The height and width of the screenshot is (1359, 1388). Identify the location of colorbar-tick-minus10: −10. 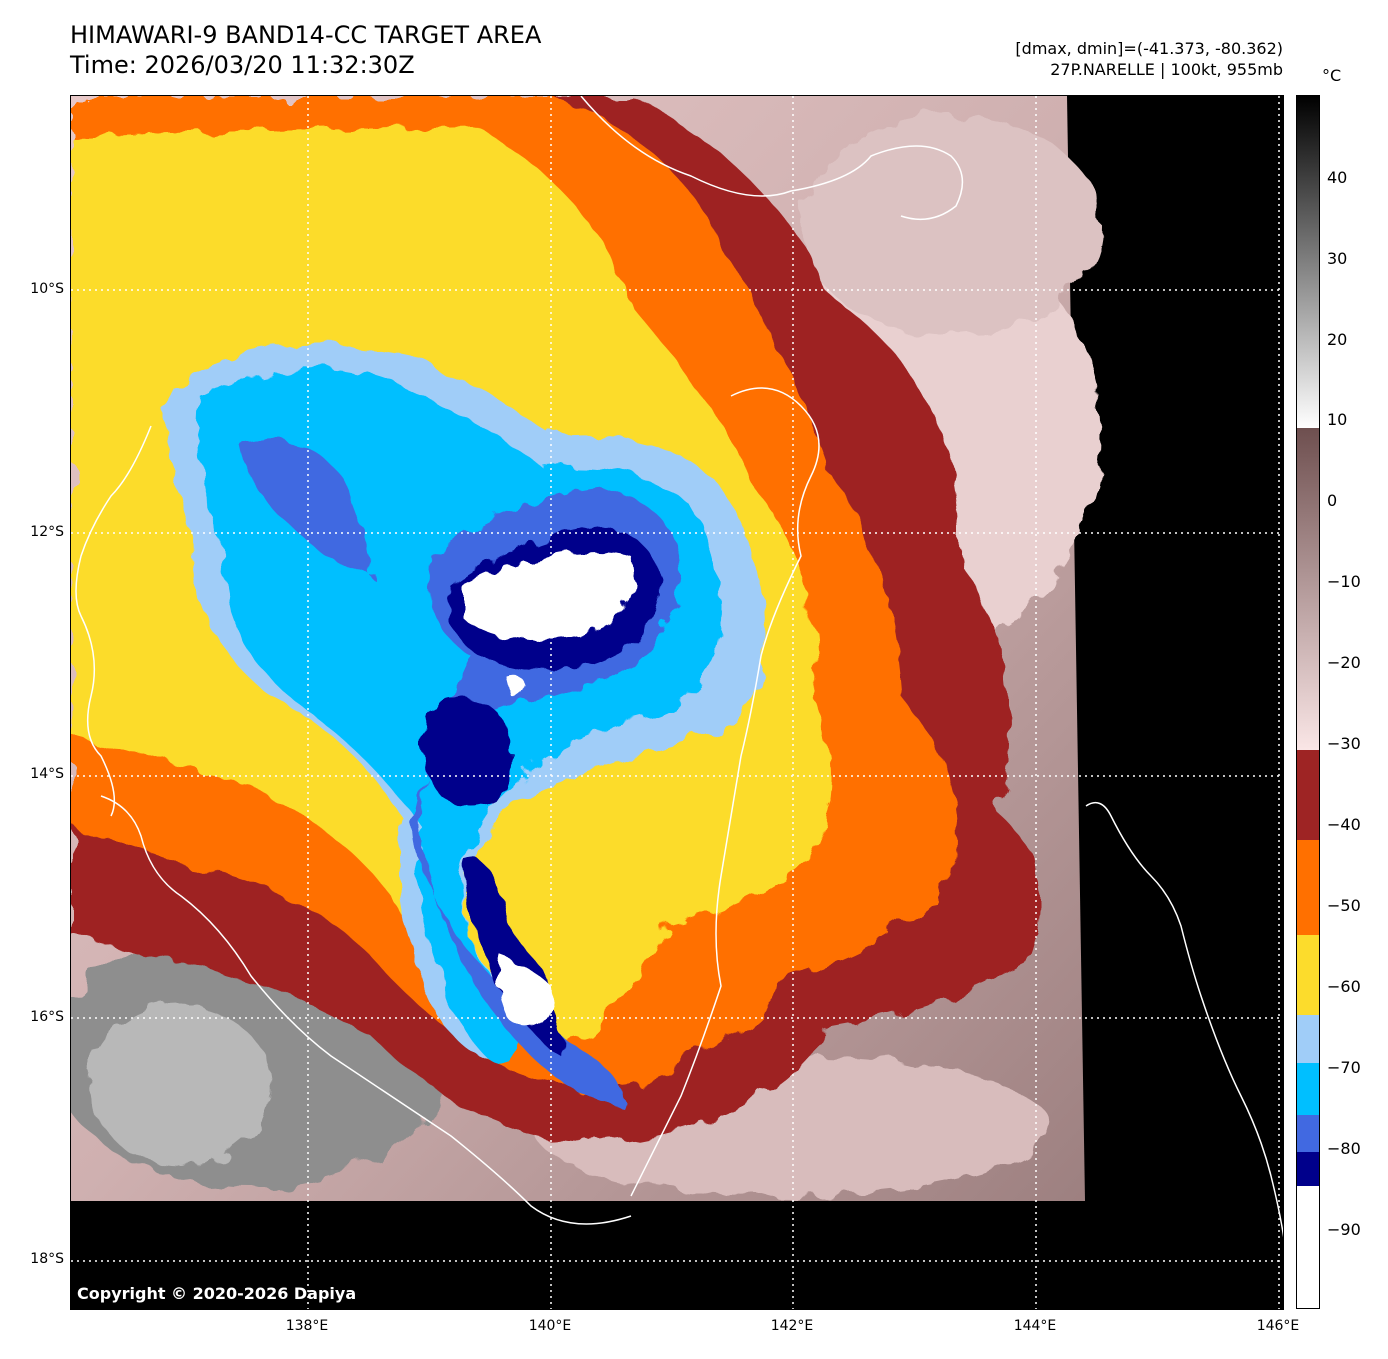
(1344, 581).